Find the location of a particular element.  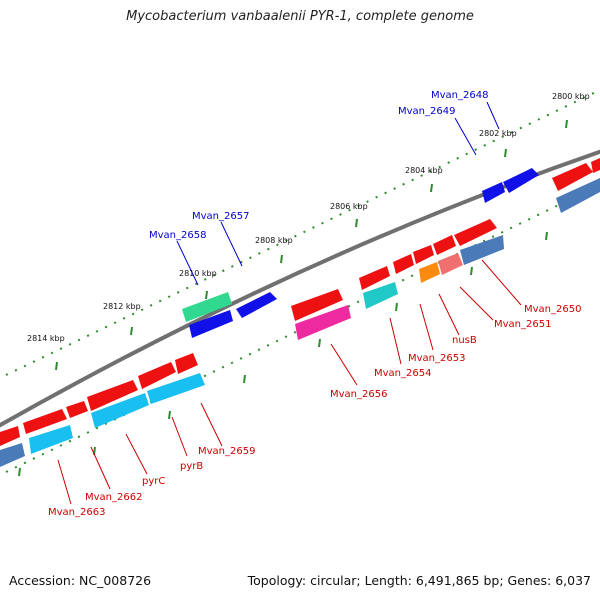

ruler-label-2806: 2806 kbp is located at coordinates (349, 206).